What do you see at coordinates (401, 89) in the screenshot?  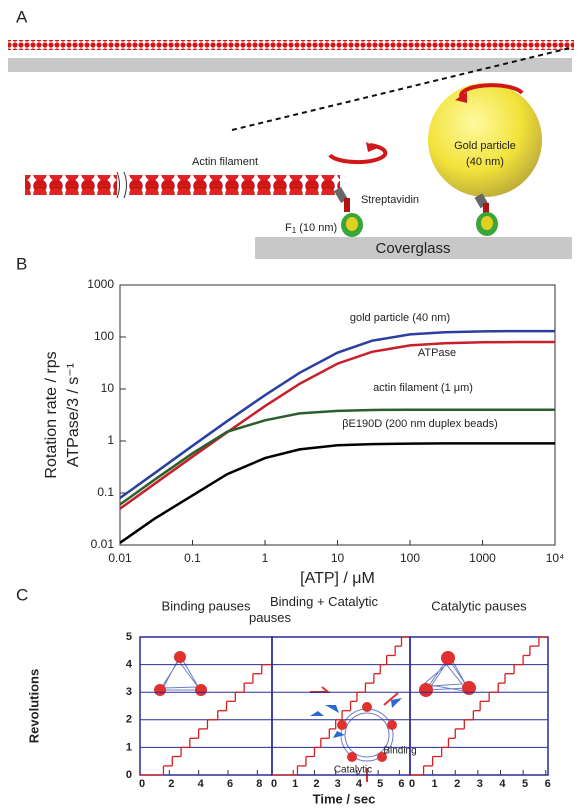 I see `dashed-line` at bounding box center [401, 89].